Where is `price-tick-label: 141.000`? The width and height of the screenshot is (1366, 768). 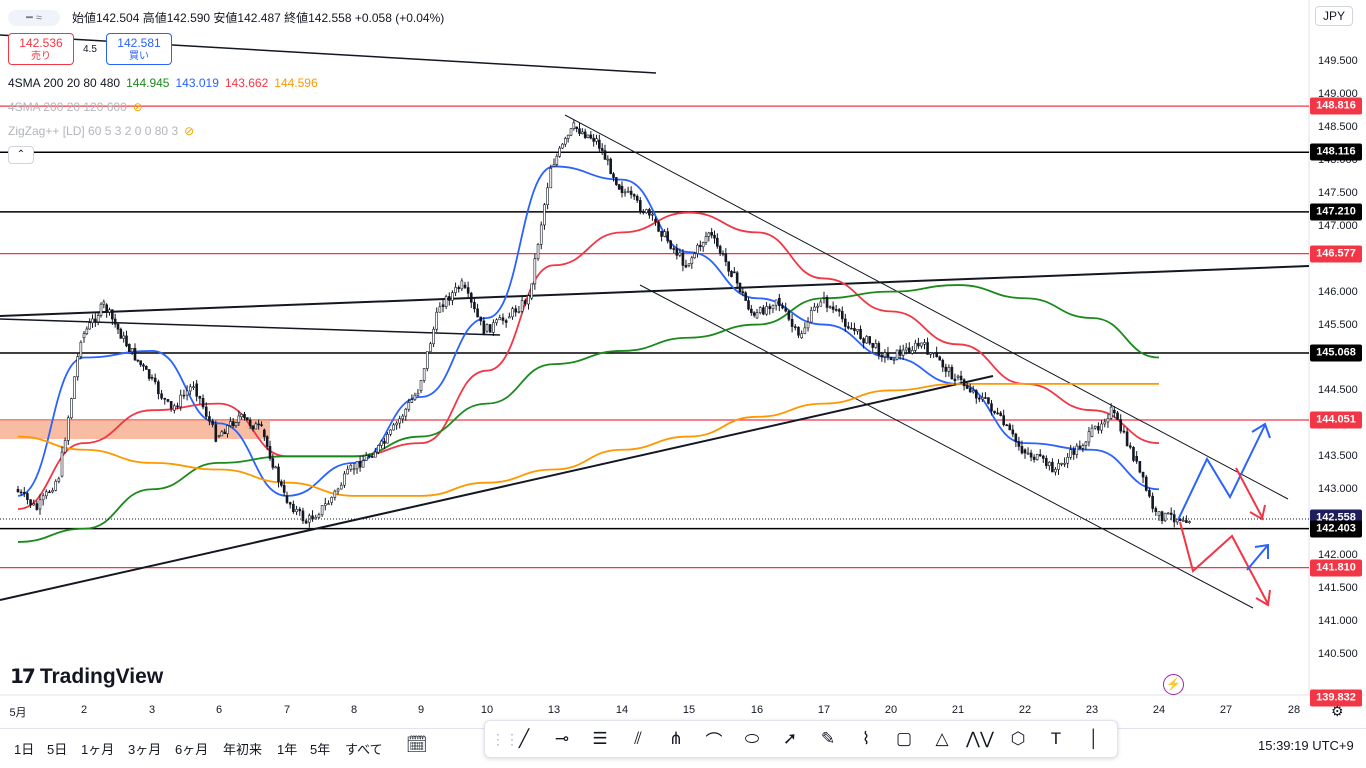
price-tick-label: 141.000 is located at coordinates (1338, 621).